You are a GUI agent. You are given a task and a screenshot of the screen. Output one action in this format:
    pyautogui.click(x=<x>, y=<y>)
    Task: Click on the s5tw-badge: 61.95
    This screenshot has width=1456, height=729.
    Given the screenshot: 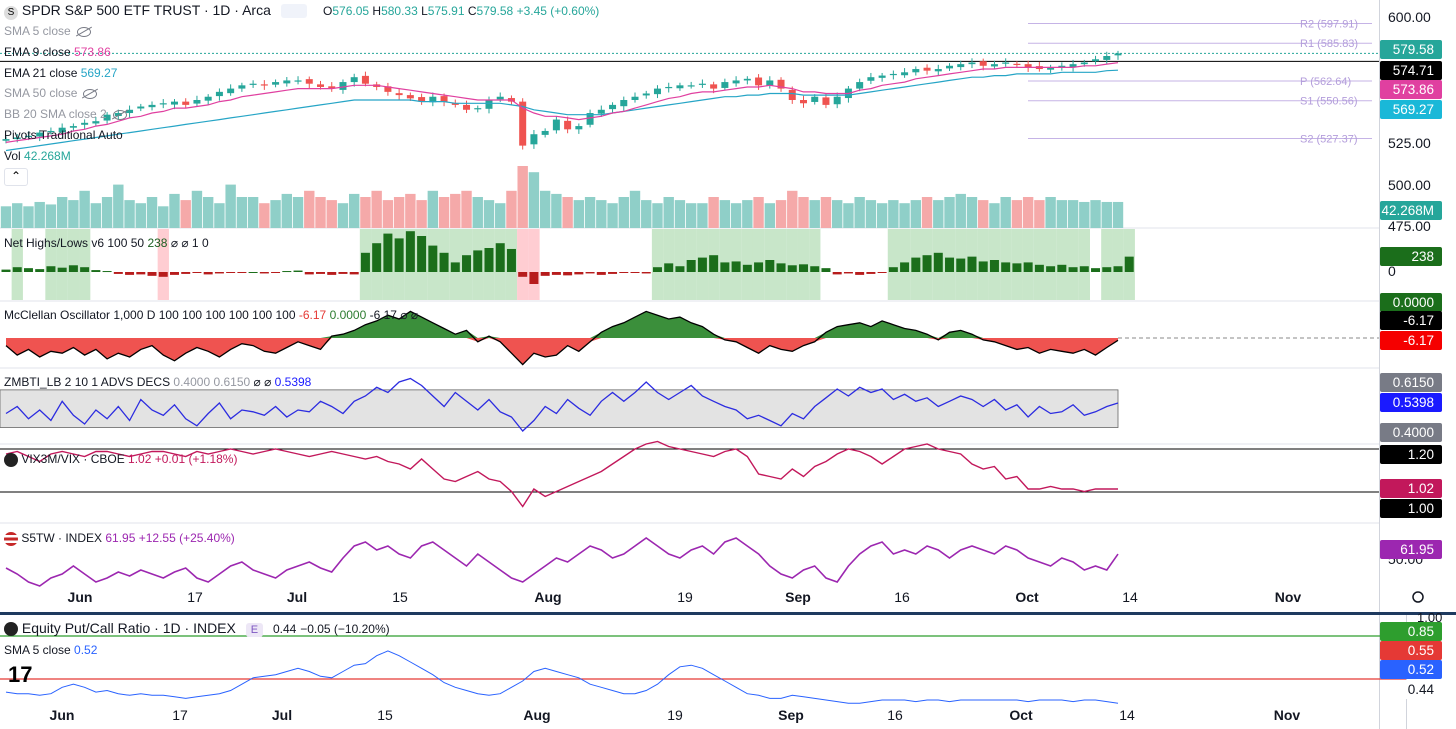 What is the action you would take?
    pyautogui.click(x=1411, y=549)
    